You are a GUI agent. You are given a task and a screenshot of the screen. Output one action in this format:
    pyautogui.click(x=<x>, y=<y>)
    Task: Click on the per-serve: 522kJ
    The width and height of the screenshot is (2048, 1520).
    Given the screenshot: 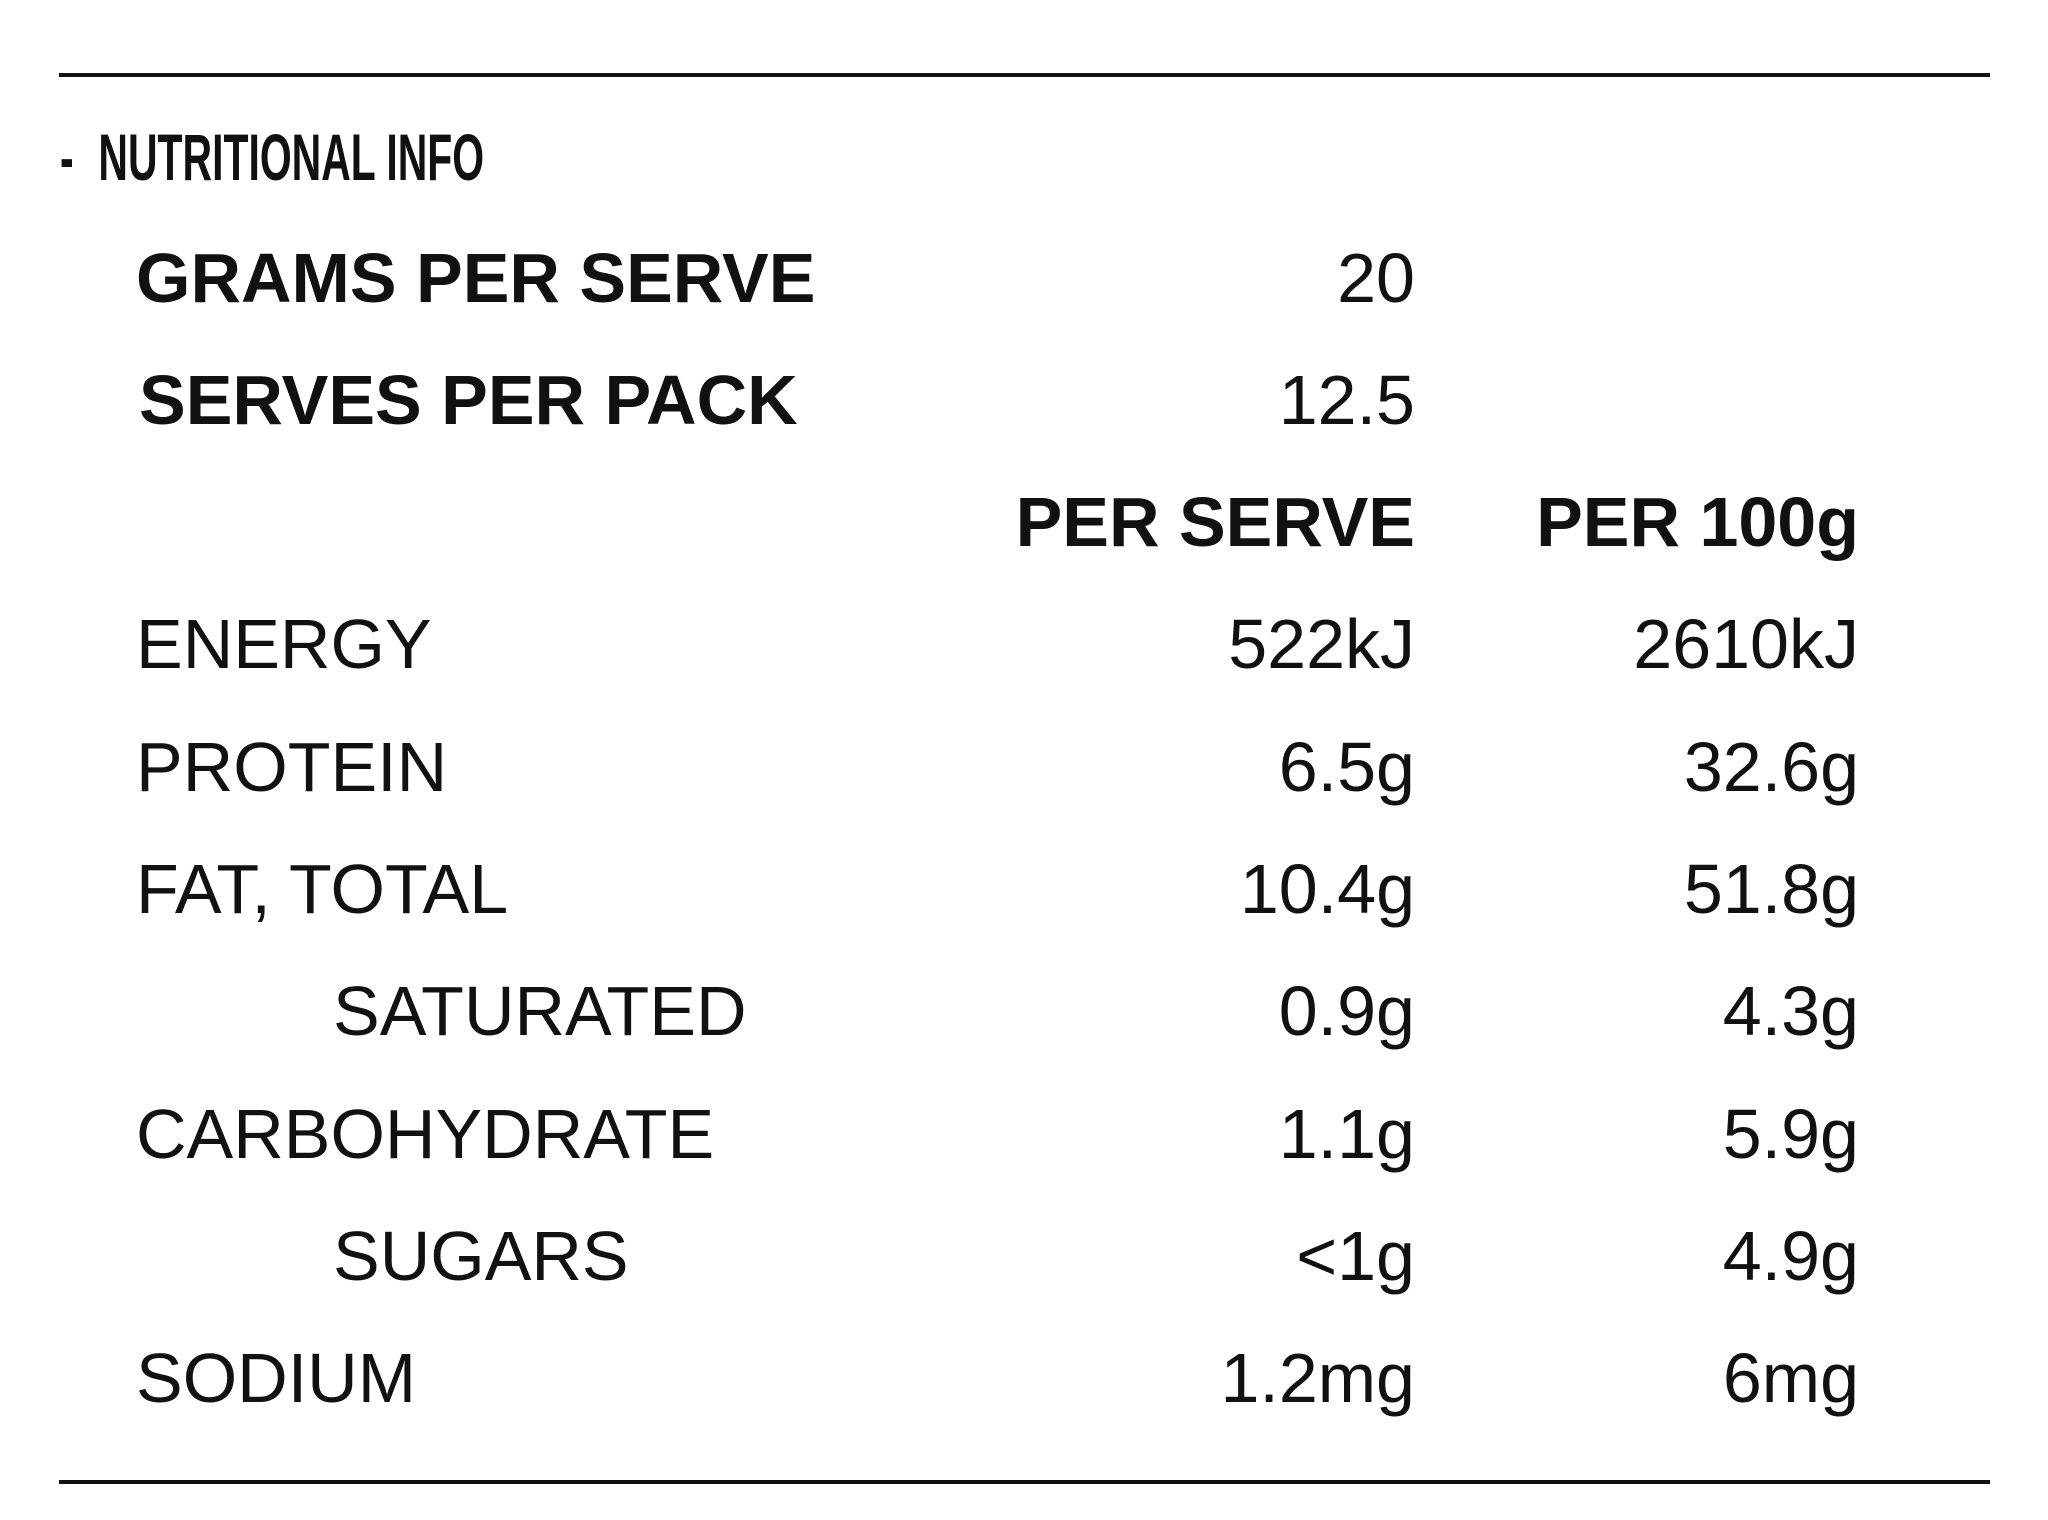 What is the action you would take?
    pyautogui.click(x=1321, y=644)
    